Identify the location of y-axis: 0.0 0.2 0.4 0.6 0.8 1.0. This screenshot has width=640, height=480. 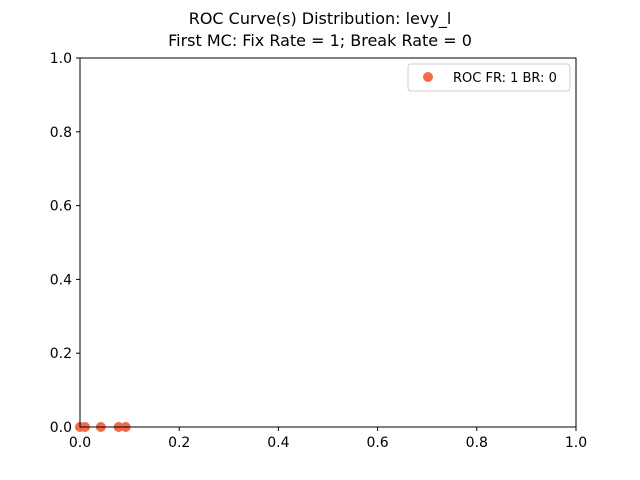
(65, 243).